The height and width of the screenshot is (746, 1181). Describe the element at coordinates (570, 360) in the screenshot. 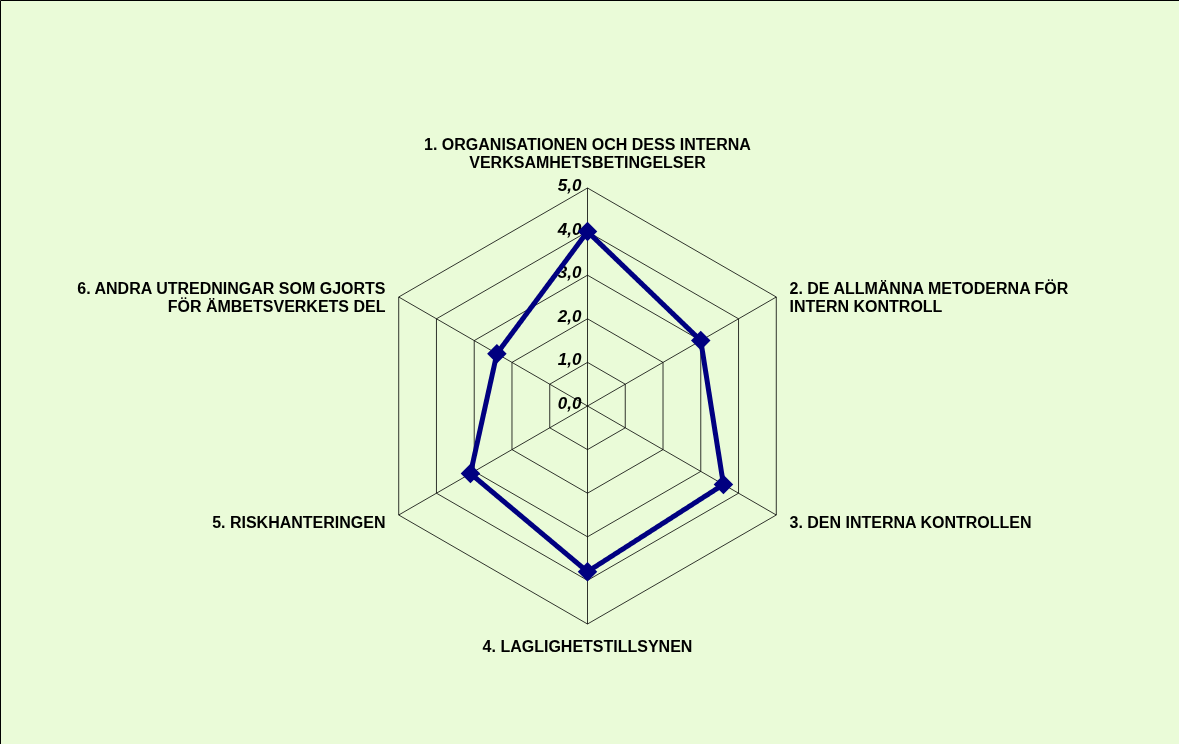

I see `y-tick-label: 1,0` at that location.